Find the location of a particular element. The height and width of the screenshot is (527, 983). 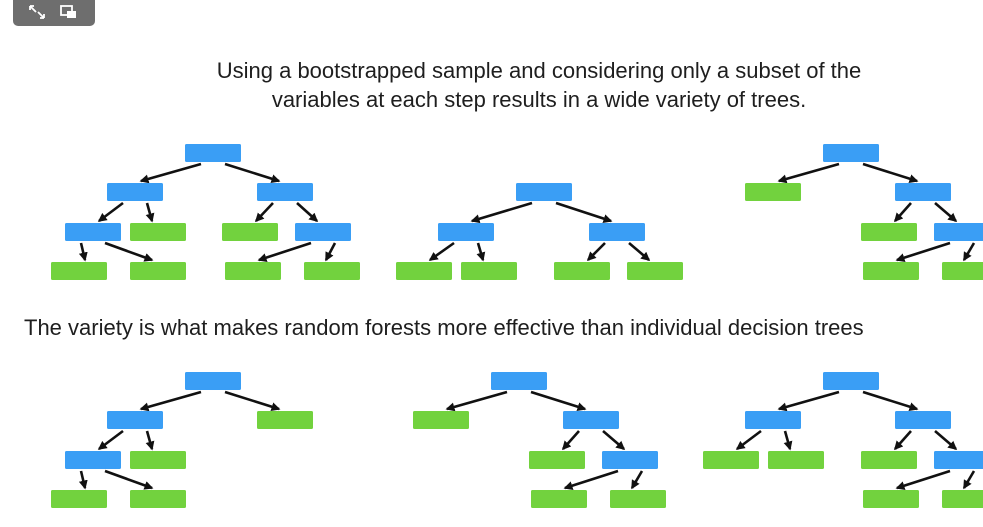

picture-in-picture-icon is located at coordinates (69, 12).